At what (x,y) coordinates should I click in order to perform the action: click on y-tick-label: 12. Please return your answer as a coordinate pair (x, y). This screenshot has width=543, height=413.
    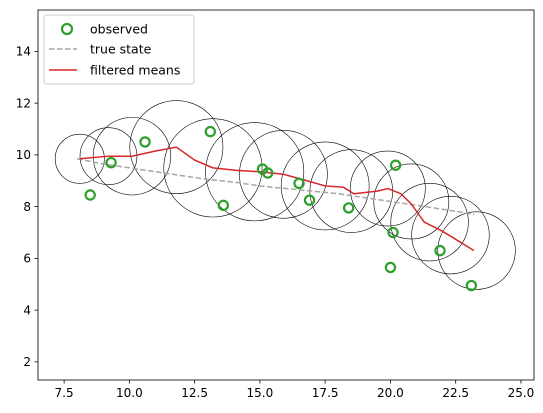
    Looking at the image, I should click on (23, 103).